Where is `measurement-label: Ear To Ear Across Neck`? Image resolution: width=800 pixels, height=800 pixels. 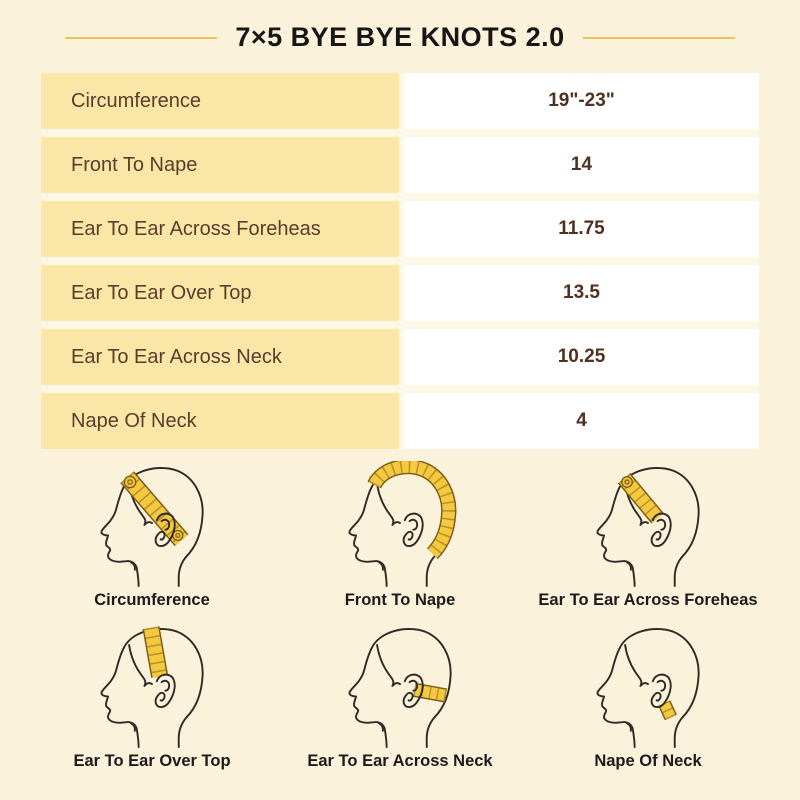 measurement-label: Ear To Ear Across Neck is located at coordinates (220, 357).